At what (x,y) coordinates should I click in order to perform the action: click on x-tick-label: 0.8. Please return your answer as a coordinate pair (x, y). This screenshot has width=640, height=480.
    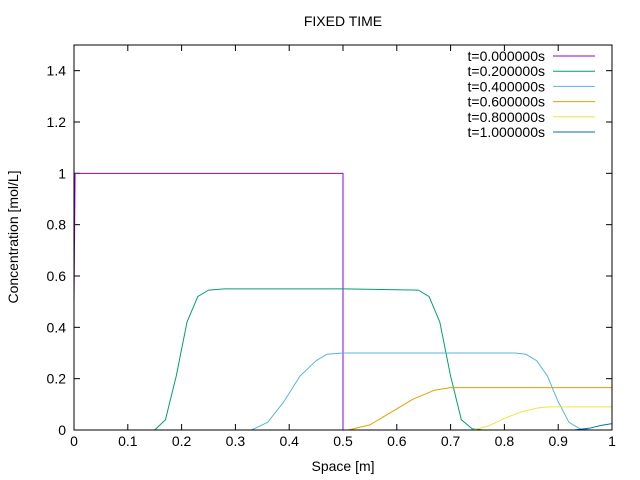
    Looking at the image, I should click on (505, 441).